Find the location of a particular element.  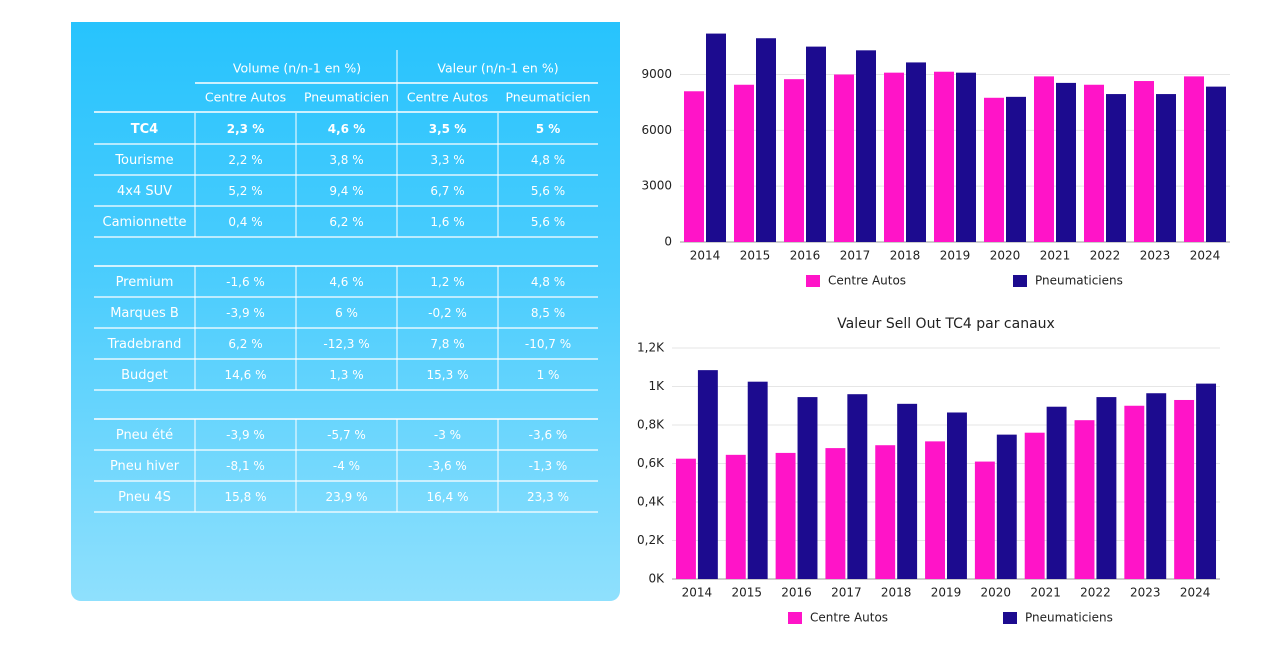

cell-value: 23,3 % is located at coordinates (548, 497).